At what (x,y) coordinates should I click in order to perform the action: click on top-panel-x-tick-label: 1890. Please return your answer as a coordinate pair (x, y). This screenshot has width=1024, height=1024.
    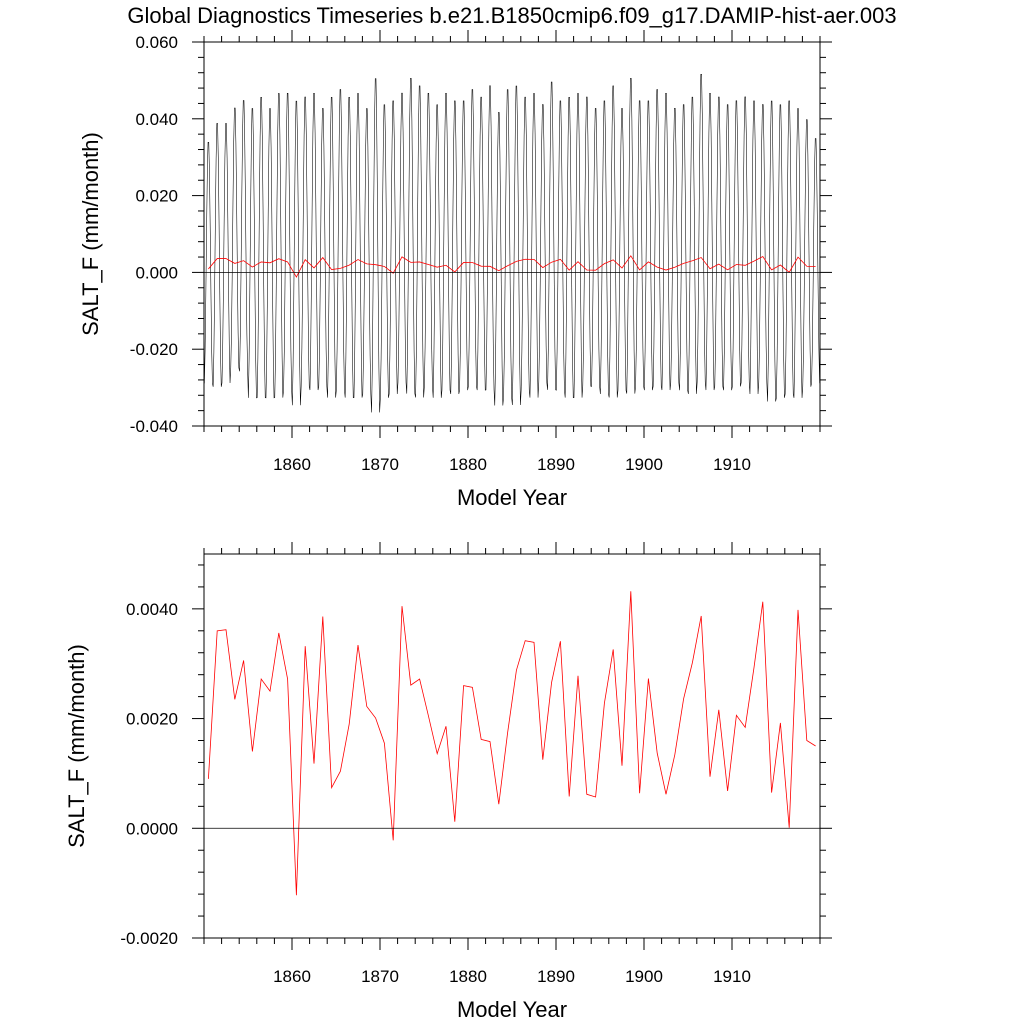
    Looking at the image, I should click on (556, 464).